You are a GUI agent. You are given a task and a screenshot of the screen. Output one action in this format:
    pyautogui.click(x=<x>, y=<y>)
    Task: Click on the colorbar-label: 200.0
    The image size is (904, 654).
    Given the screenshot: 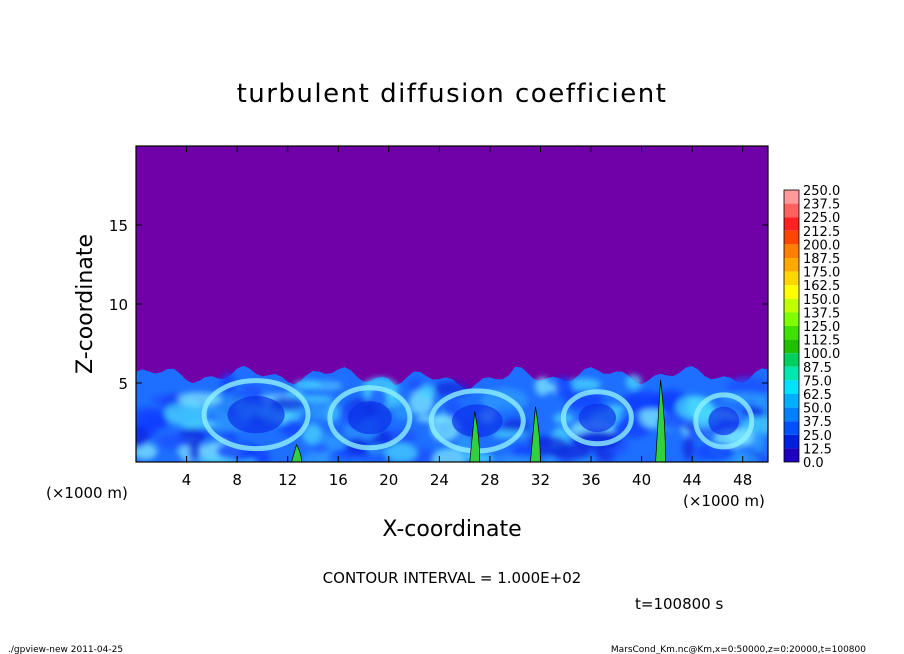 What is the action you would take?
    pyautogui.click(x=821, y=245)
    